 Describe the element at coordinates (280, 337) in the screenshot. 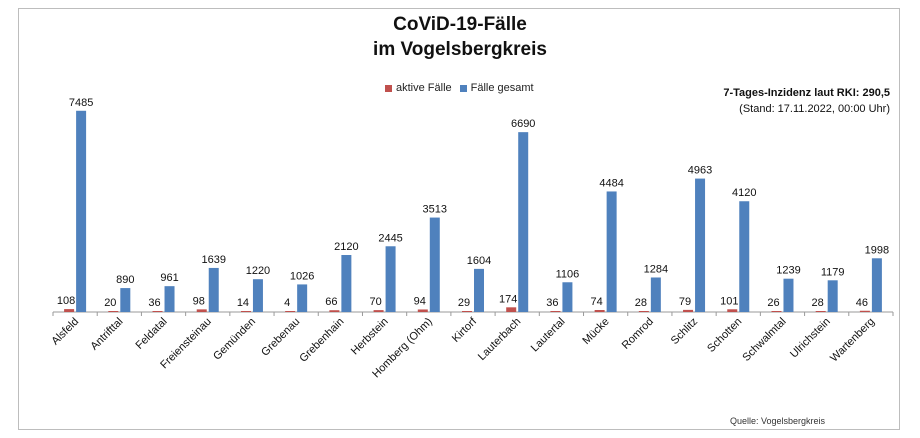

I see `category-label: Grebenau` at that location.